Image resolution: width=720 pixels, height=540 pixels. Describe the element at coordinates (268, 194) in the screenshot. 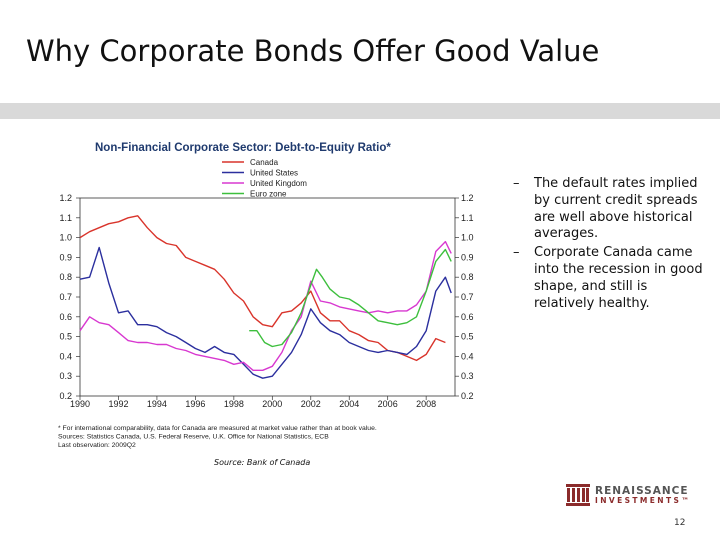

I see `legend-label: Euro zone` at that location.